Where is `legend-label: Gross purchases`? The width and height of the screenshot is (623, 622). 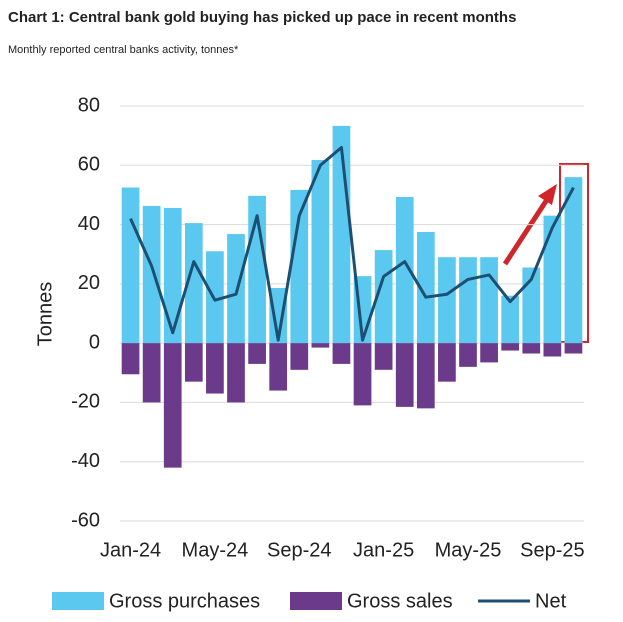
legend-label: Gross purchases is located at coordinates (184, 601).